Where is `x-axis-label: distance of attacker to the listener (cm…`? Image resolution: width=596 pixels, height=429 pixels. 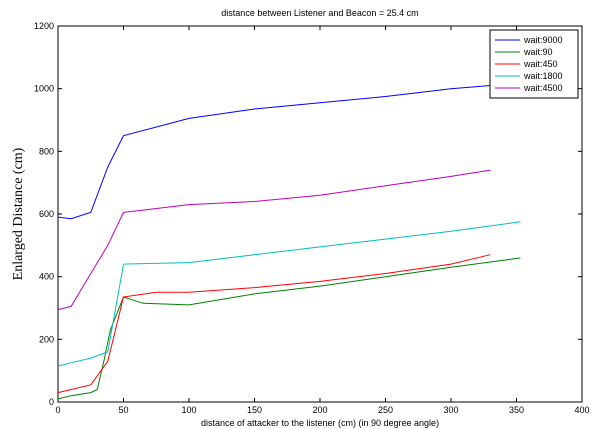
x-axis-label: distance of attacker to the listener (cm… is located at coordinates (320, 423).